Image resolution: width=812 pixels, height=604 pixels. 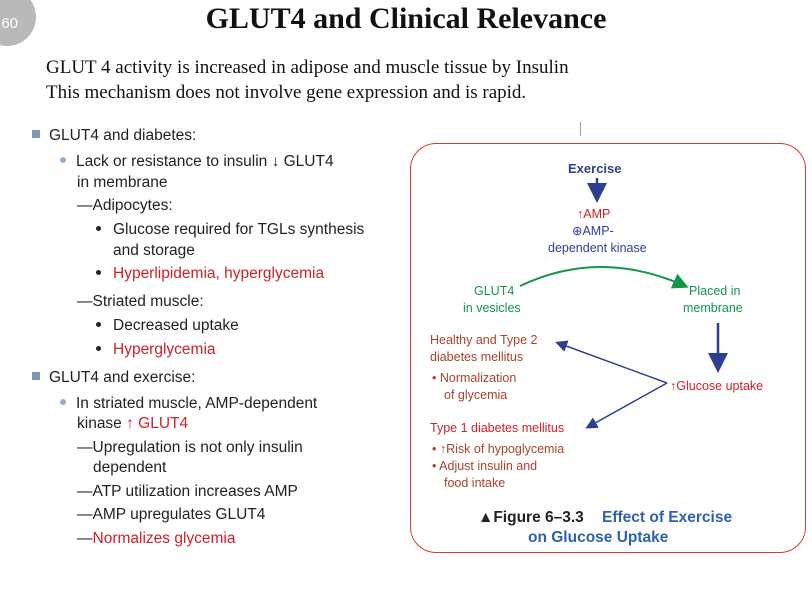 I want to click on bullet-diabetes: GLUT4 and diabetes:, so click(x=114, y=136).